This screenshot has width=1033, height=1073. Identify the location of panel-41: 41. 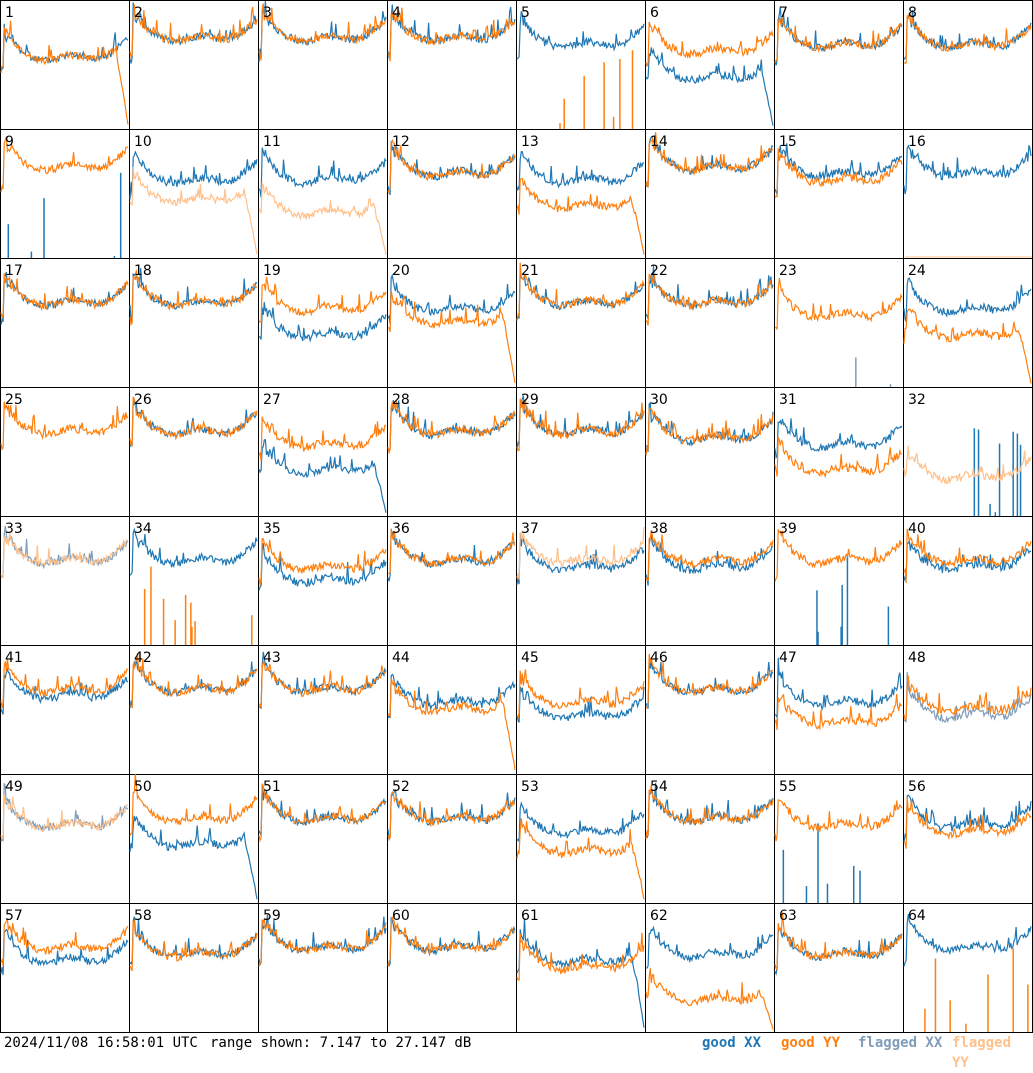
(65, 710).